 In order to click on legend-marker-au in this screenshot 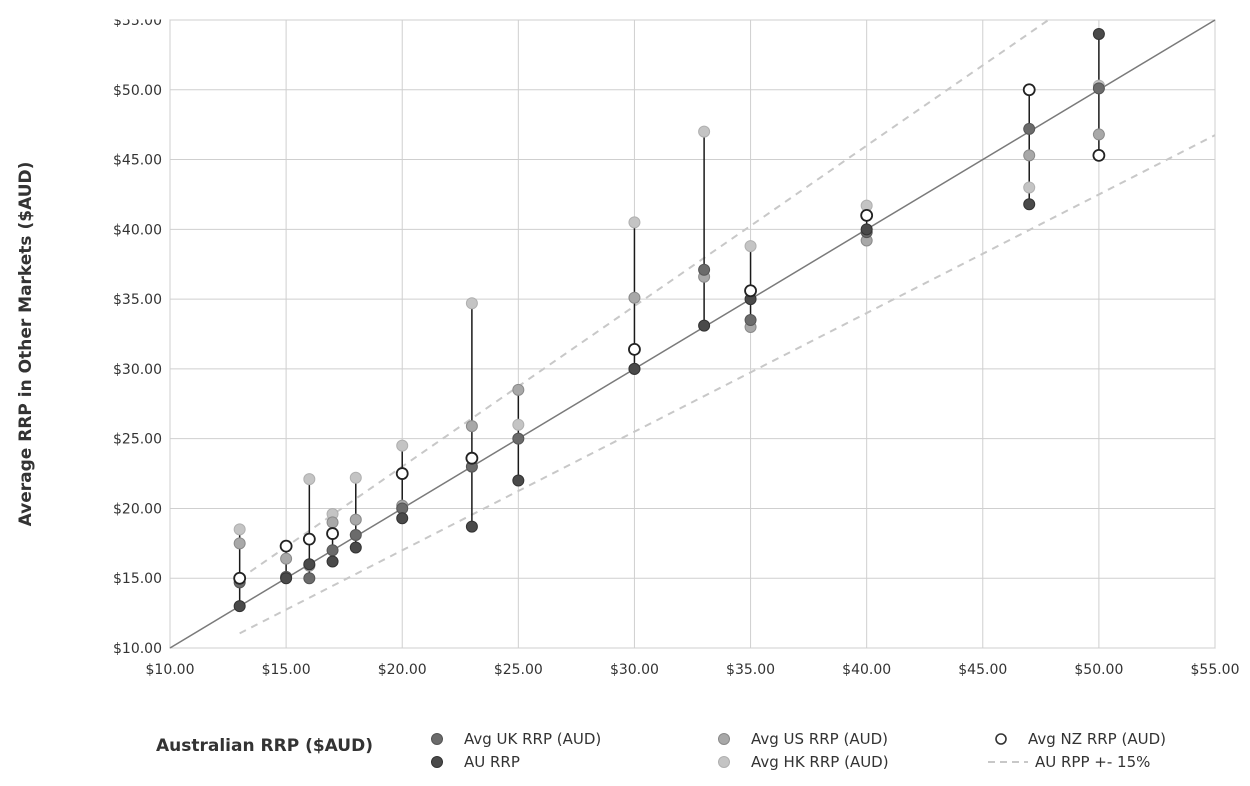, I will do `click(437, 762)`.